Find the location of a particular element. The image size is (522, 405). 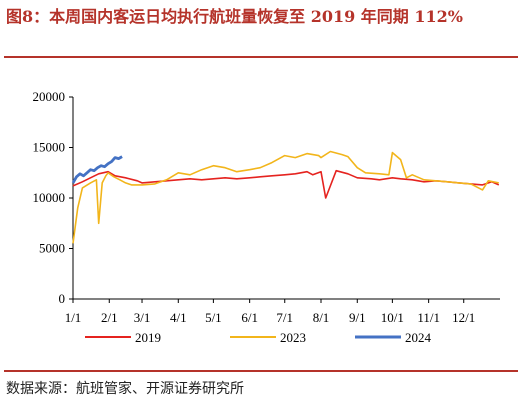

x-tick-label: 5/1 is located at coordinates (213, 317).